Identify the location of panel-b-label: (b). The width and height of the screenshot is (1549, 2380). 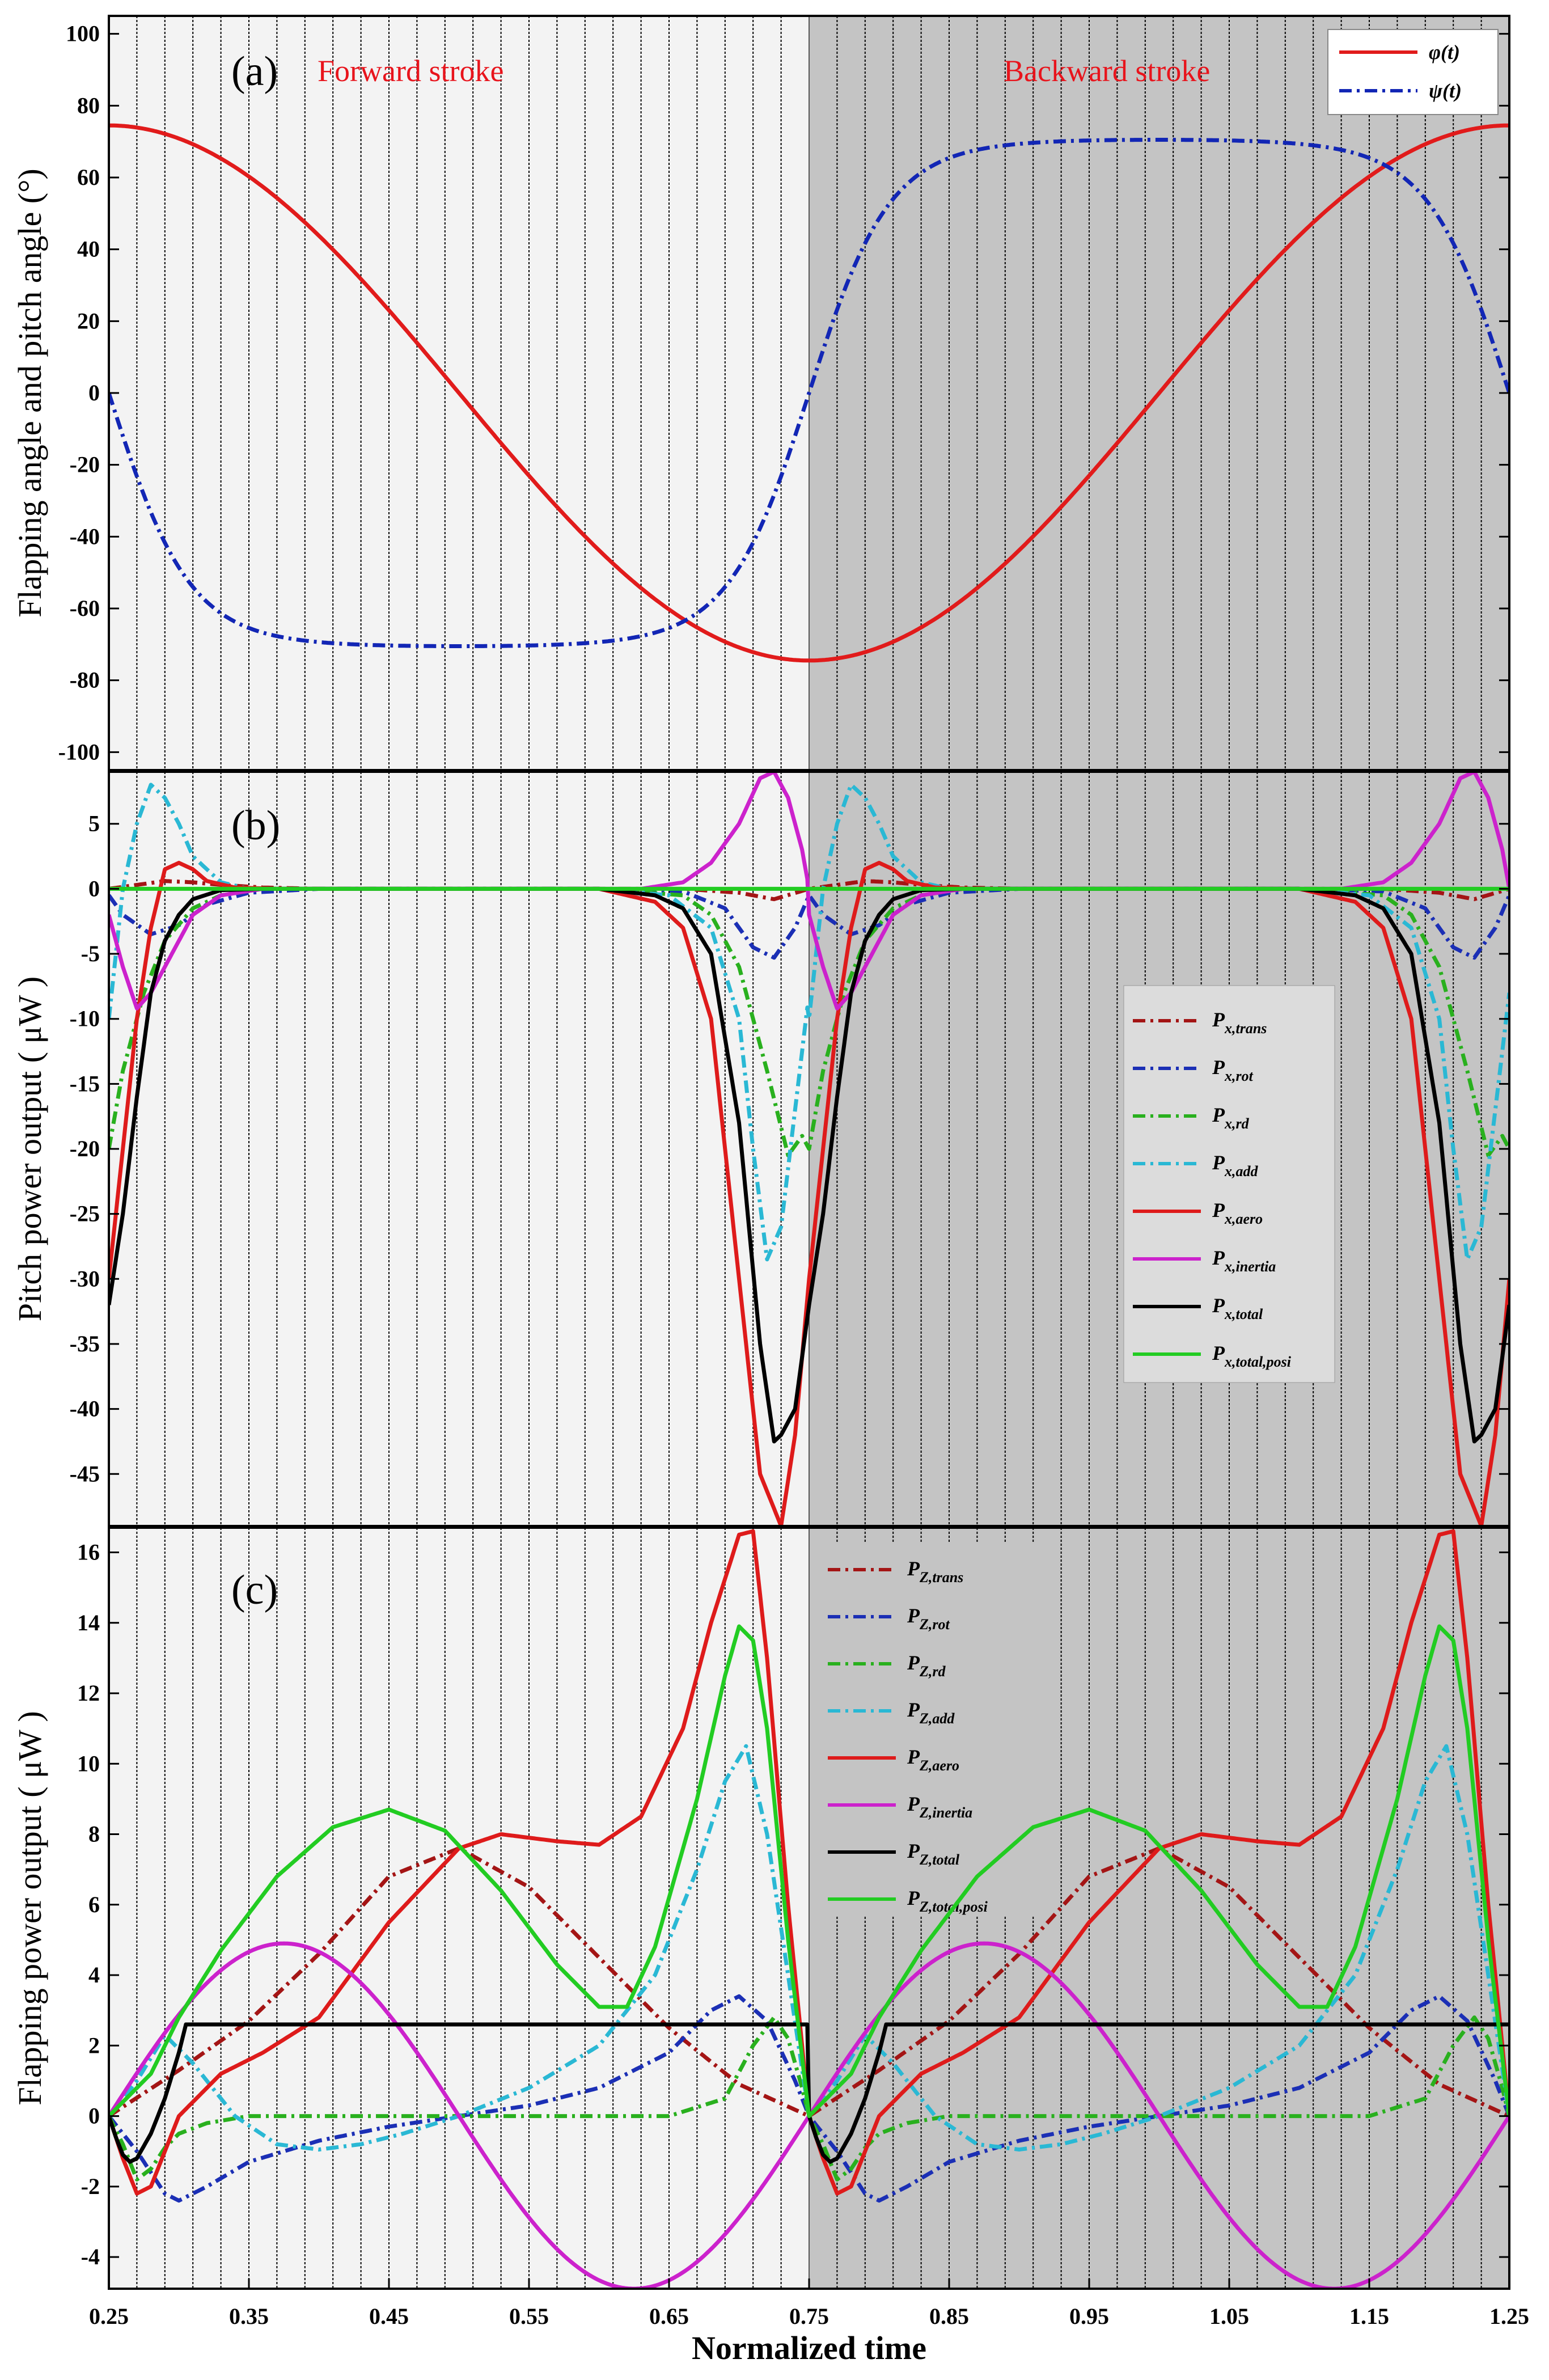
(255, 826).